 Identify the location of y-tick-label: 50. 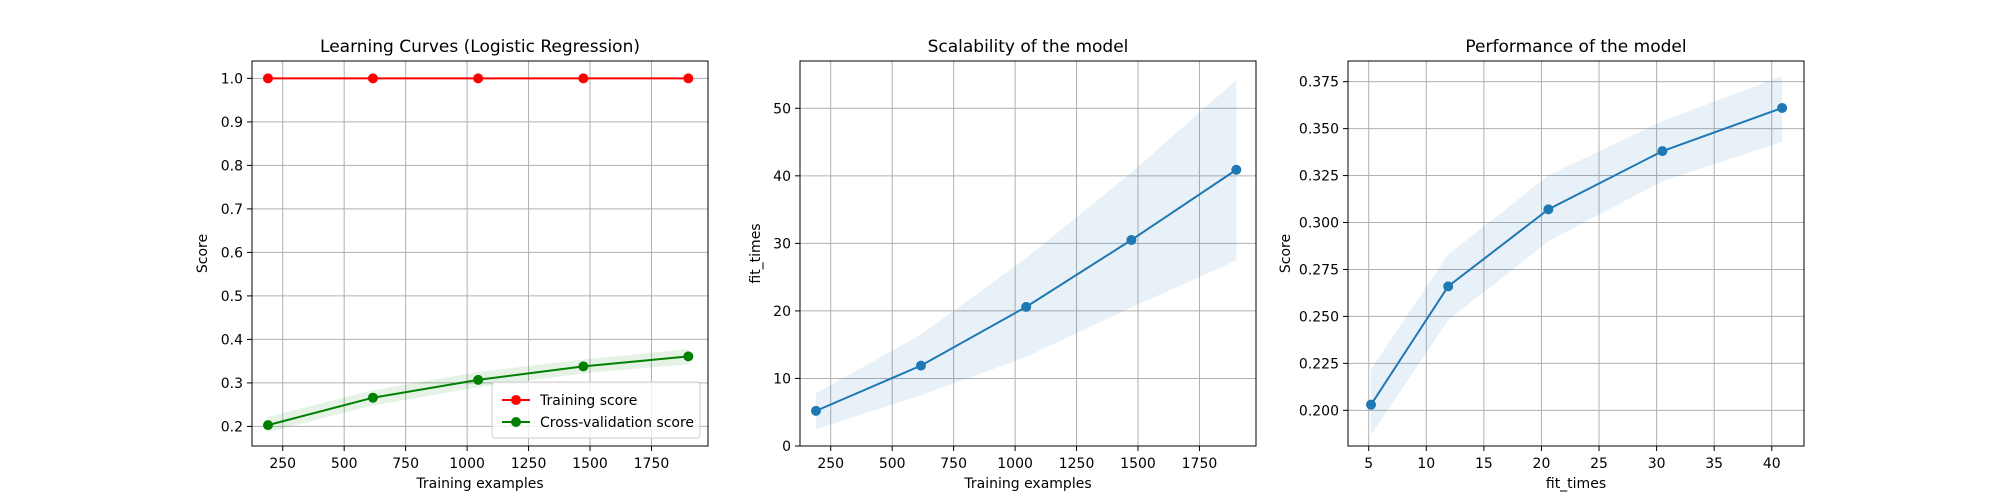
(782, 109).